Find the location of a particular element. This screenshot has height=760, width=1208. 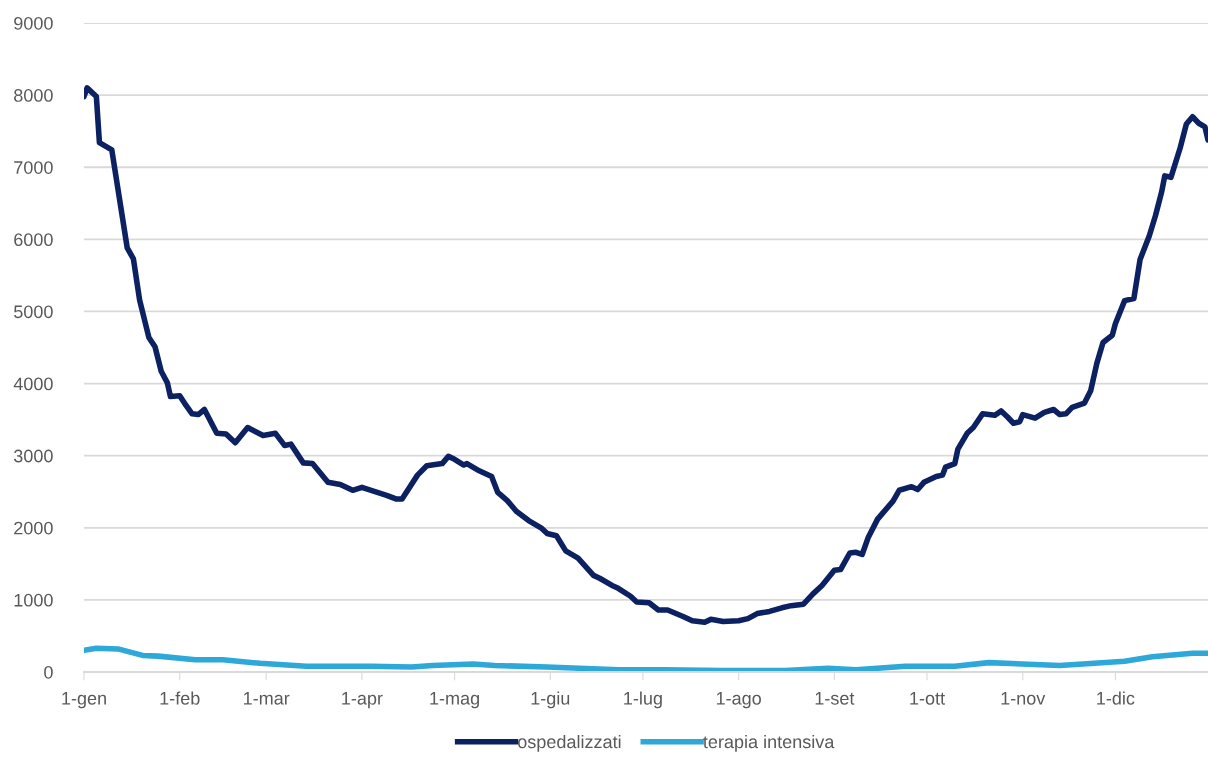

x-tick-label: 1-ott is located at coordinates (927, 698).